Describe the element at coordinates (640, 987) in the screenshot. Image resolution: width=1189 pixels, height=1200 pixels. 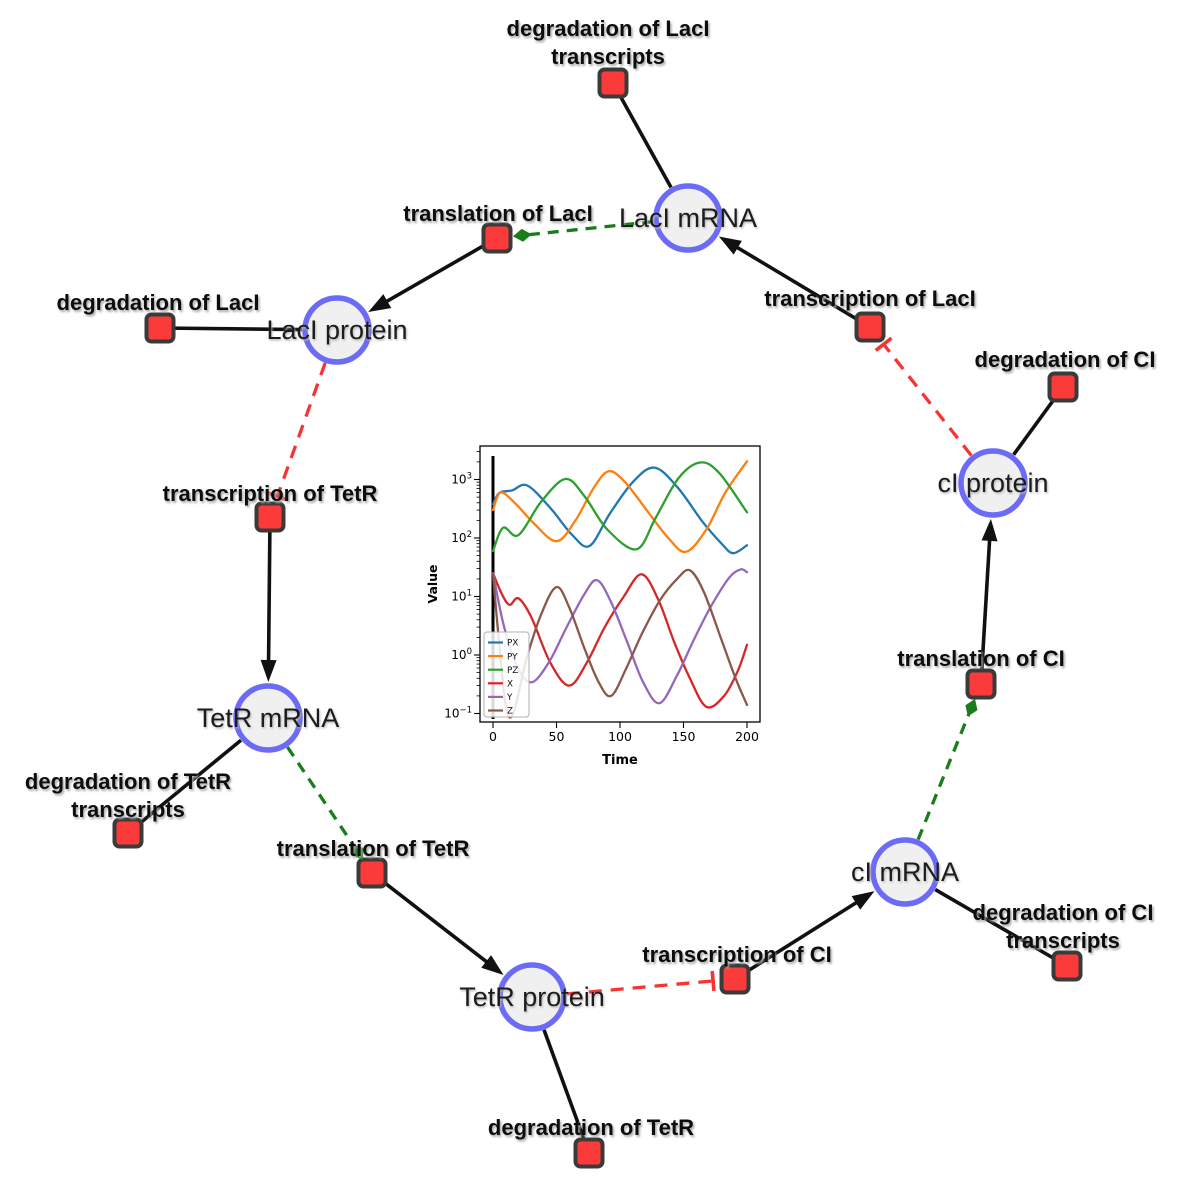
I see `edge-tetr_protein-to-transc_ci` at that location.